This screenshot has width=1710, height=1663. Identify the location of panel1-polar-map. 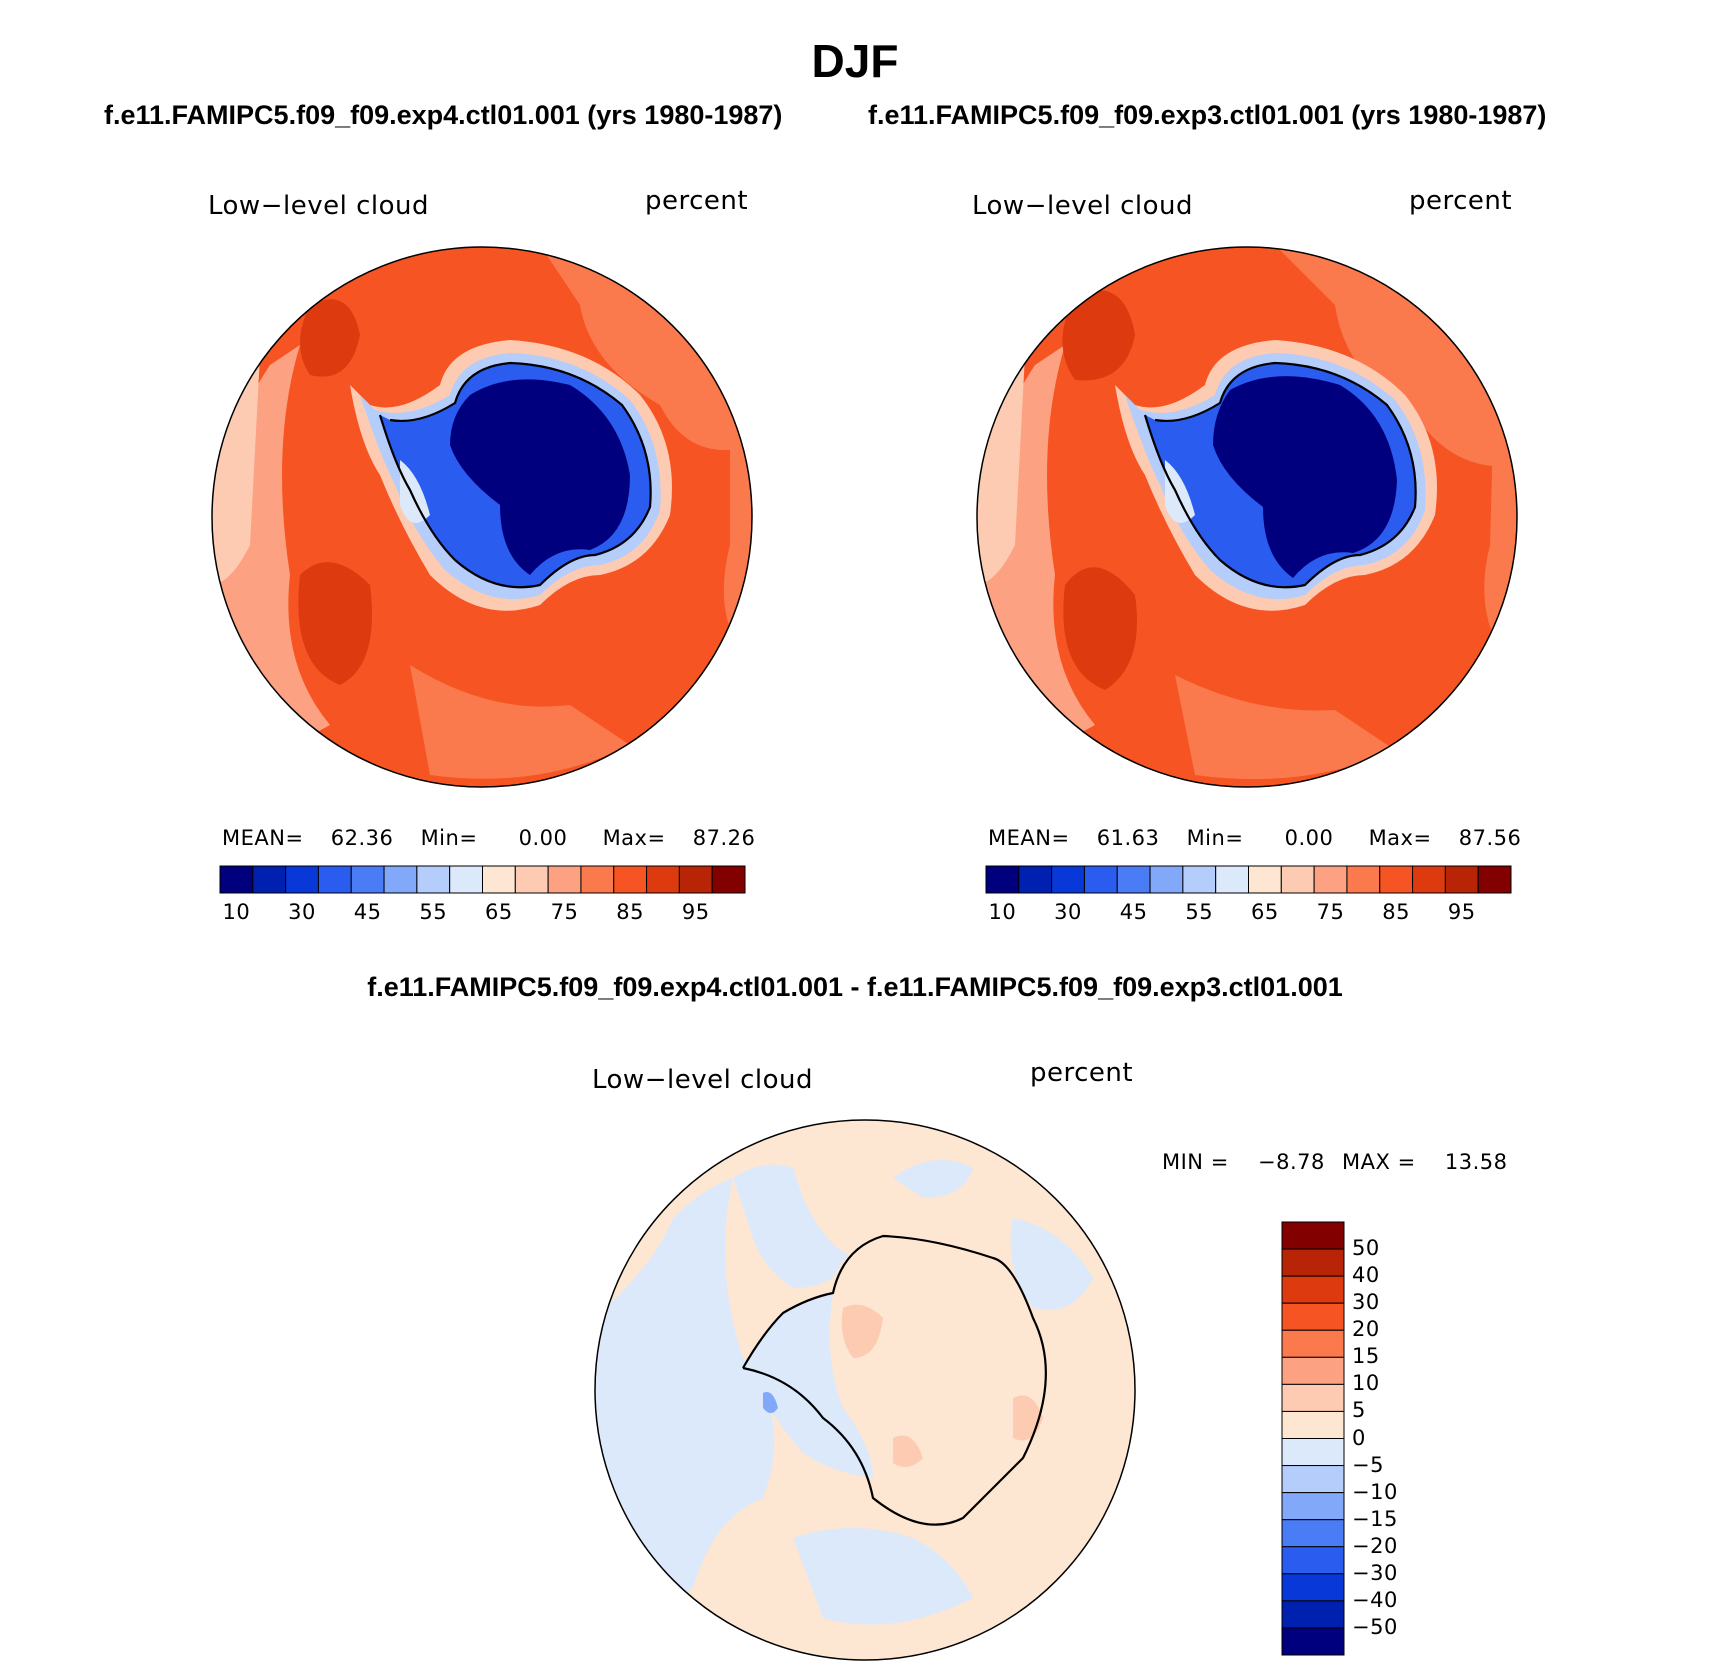
(482, 517).